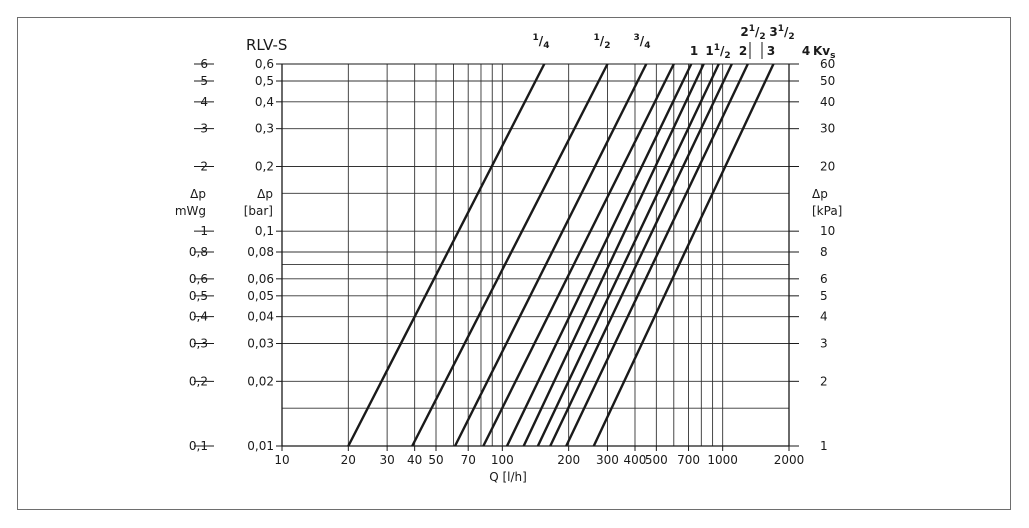 The image size is (1029, 528). Describe the element at coordinates (827, 166) in the screenshot. I see `y-right-tick-label: 20` at that location.